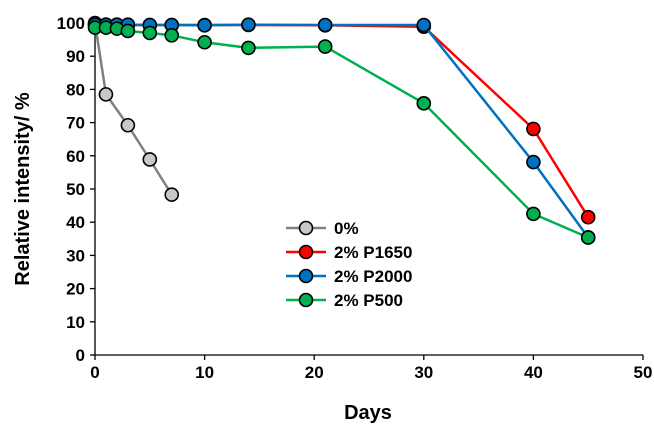  I want to click on y-tick-label: 50, so click(75, 189).